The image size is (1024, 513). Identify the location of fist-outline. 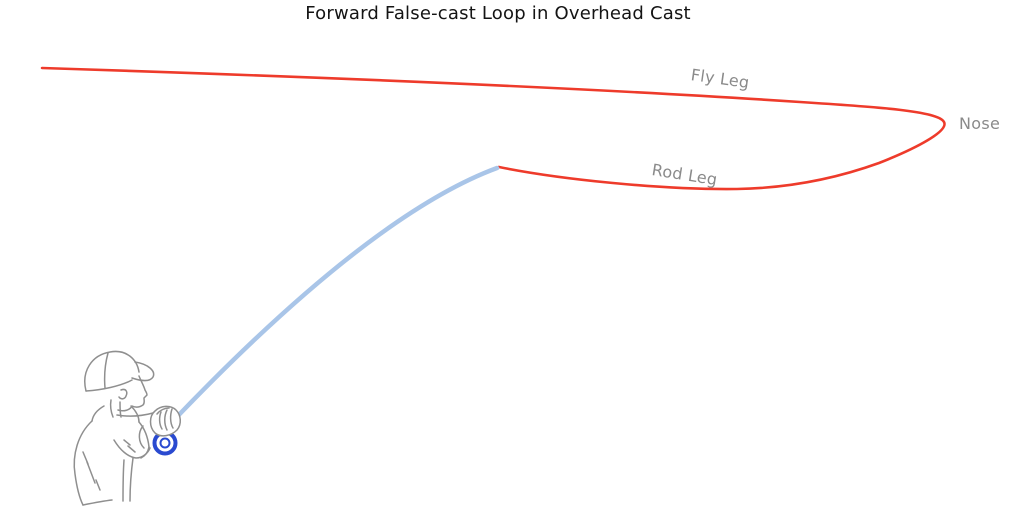
(165, 421).